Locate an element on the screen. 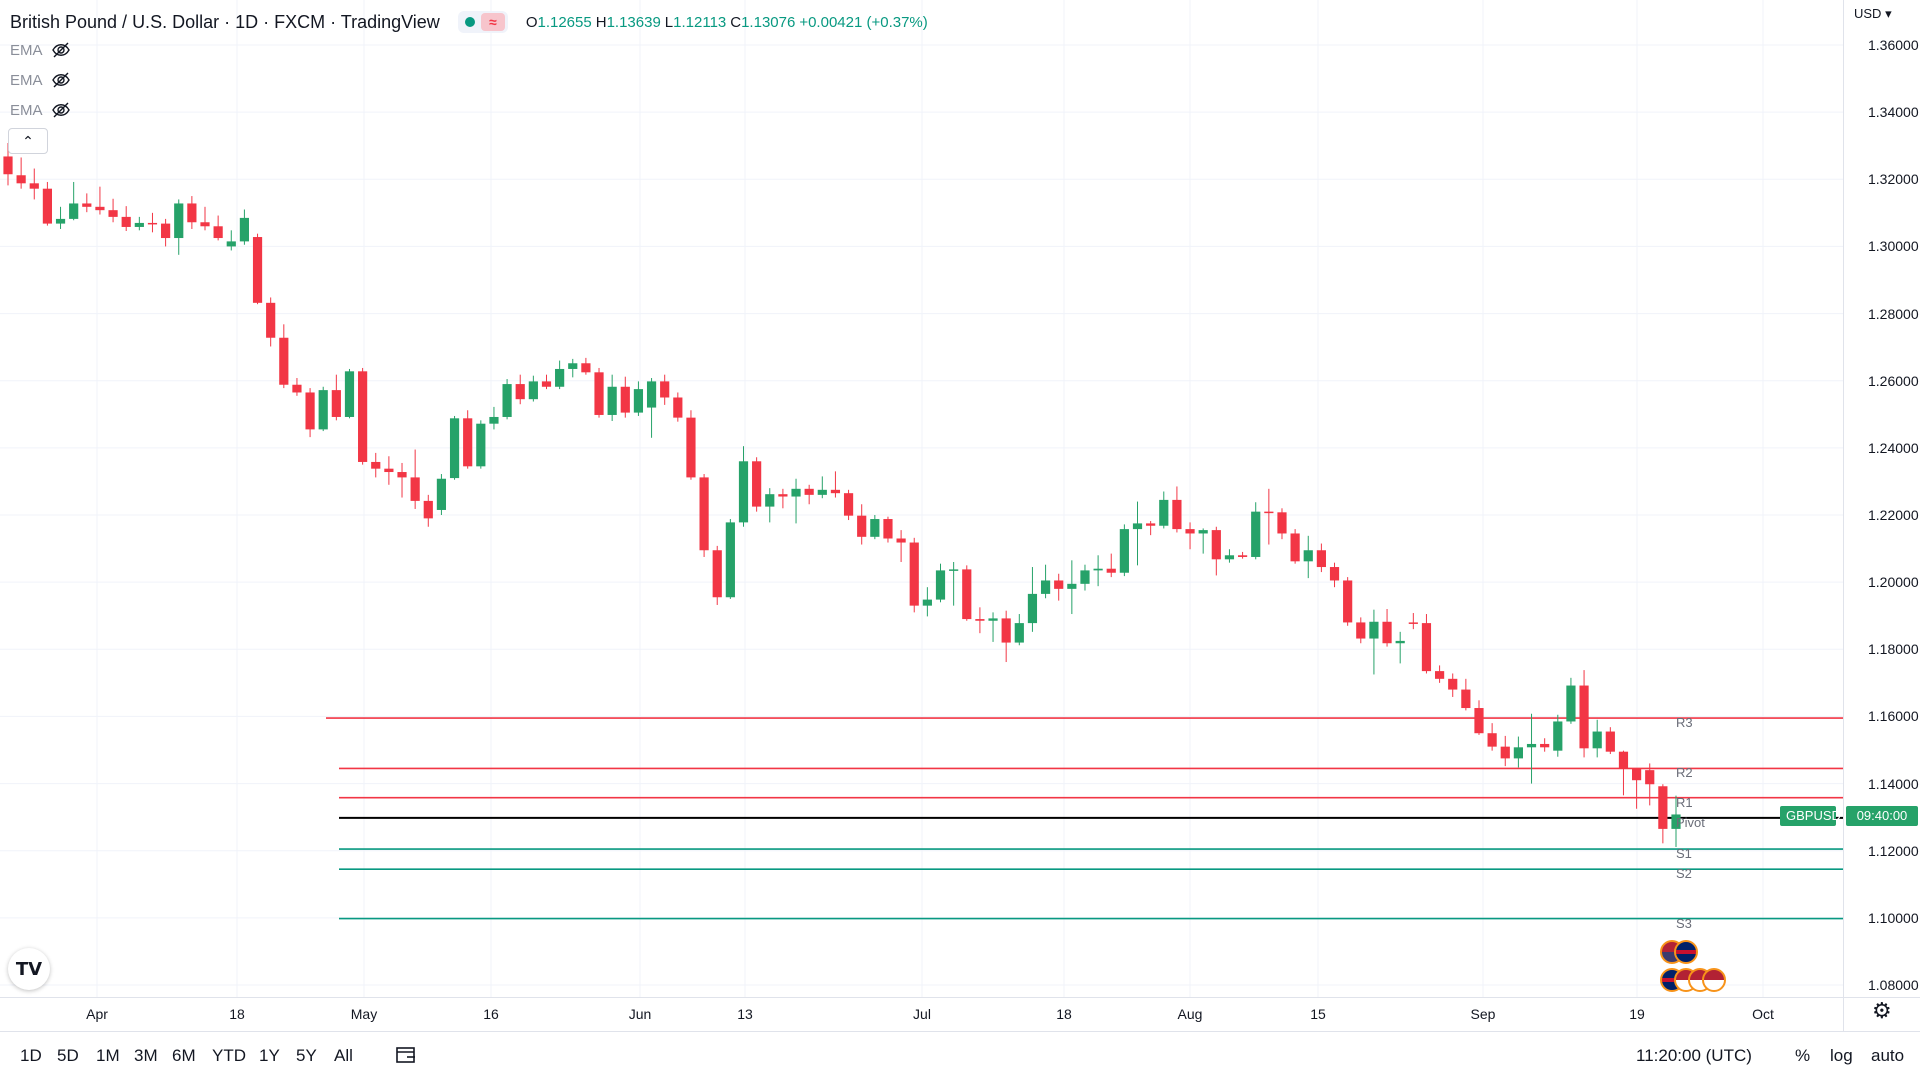  ohlc-item: O1.12655 is located at coordinates (559, 22).